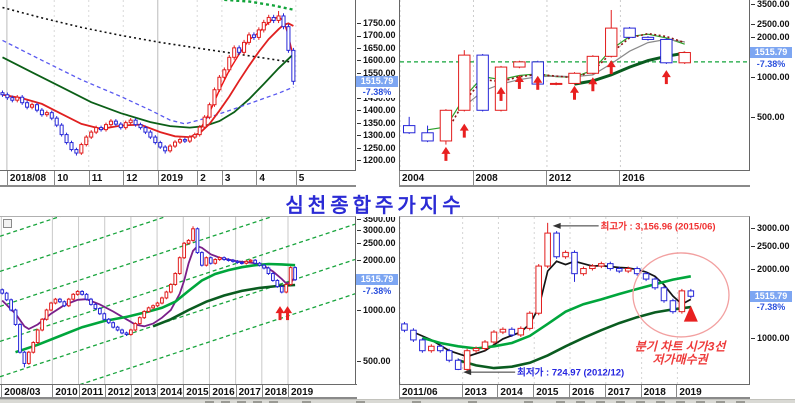 The image size is (795, 403). What do you see at coordinates (28, 178) in the screenshot?
I see `x-tick-label: 2018/08` at bounding box center [28, 178].